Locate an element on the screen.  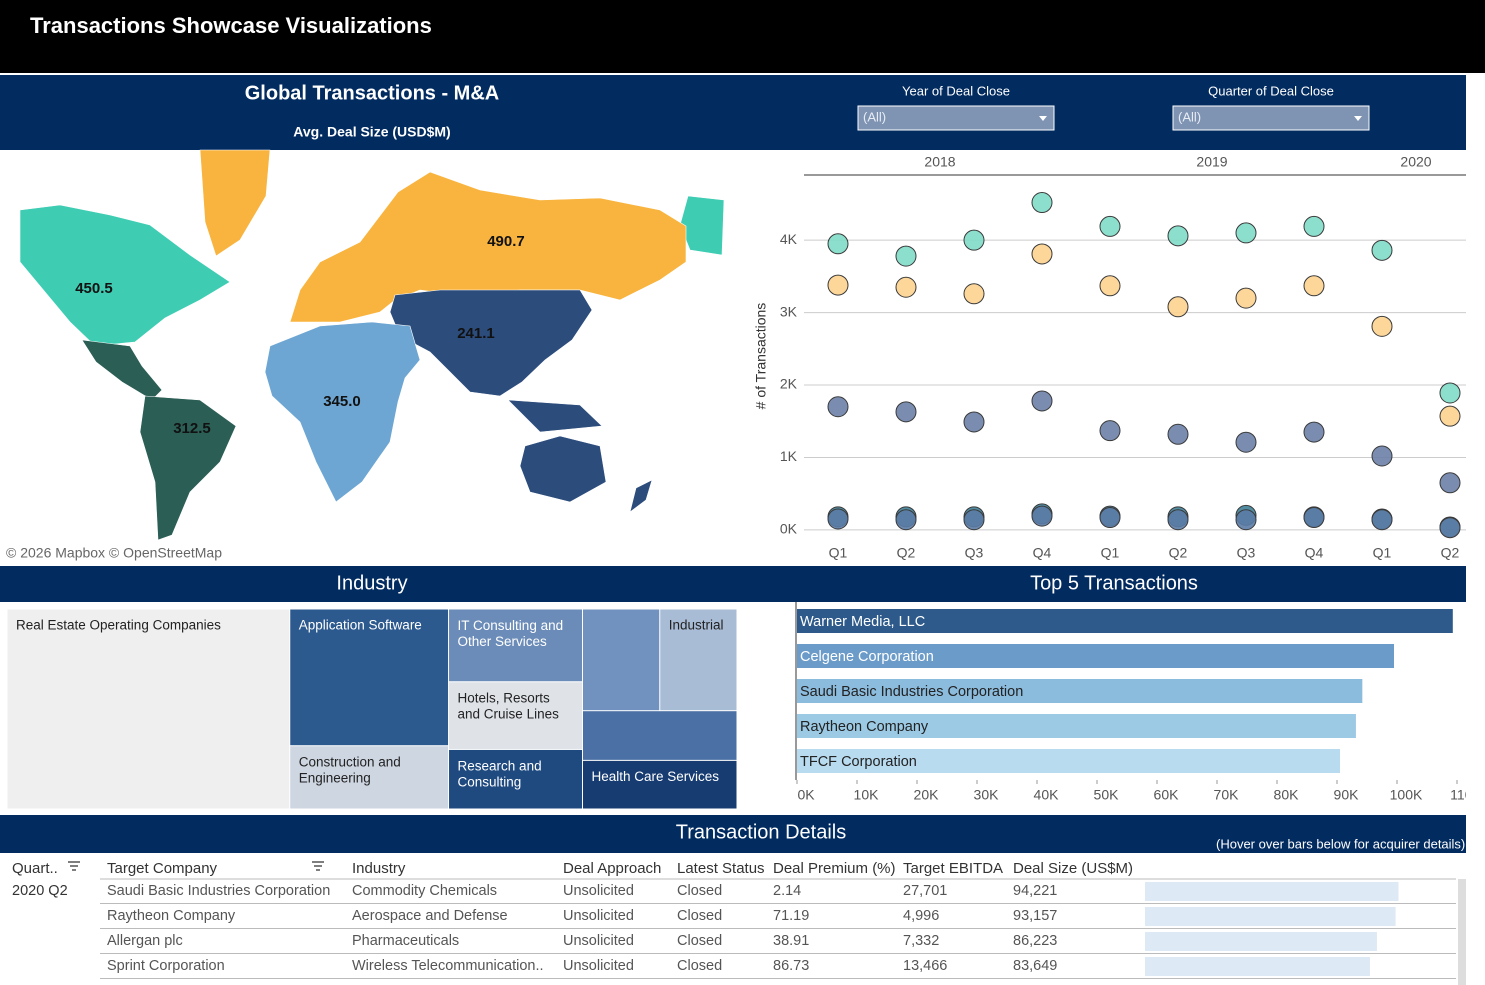
section-band is located at coordinates (733, 584).